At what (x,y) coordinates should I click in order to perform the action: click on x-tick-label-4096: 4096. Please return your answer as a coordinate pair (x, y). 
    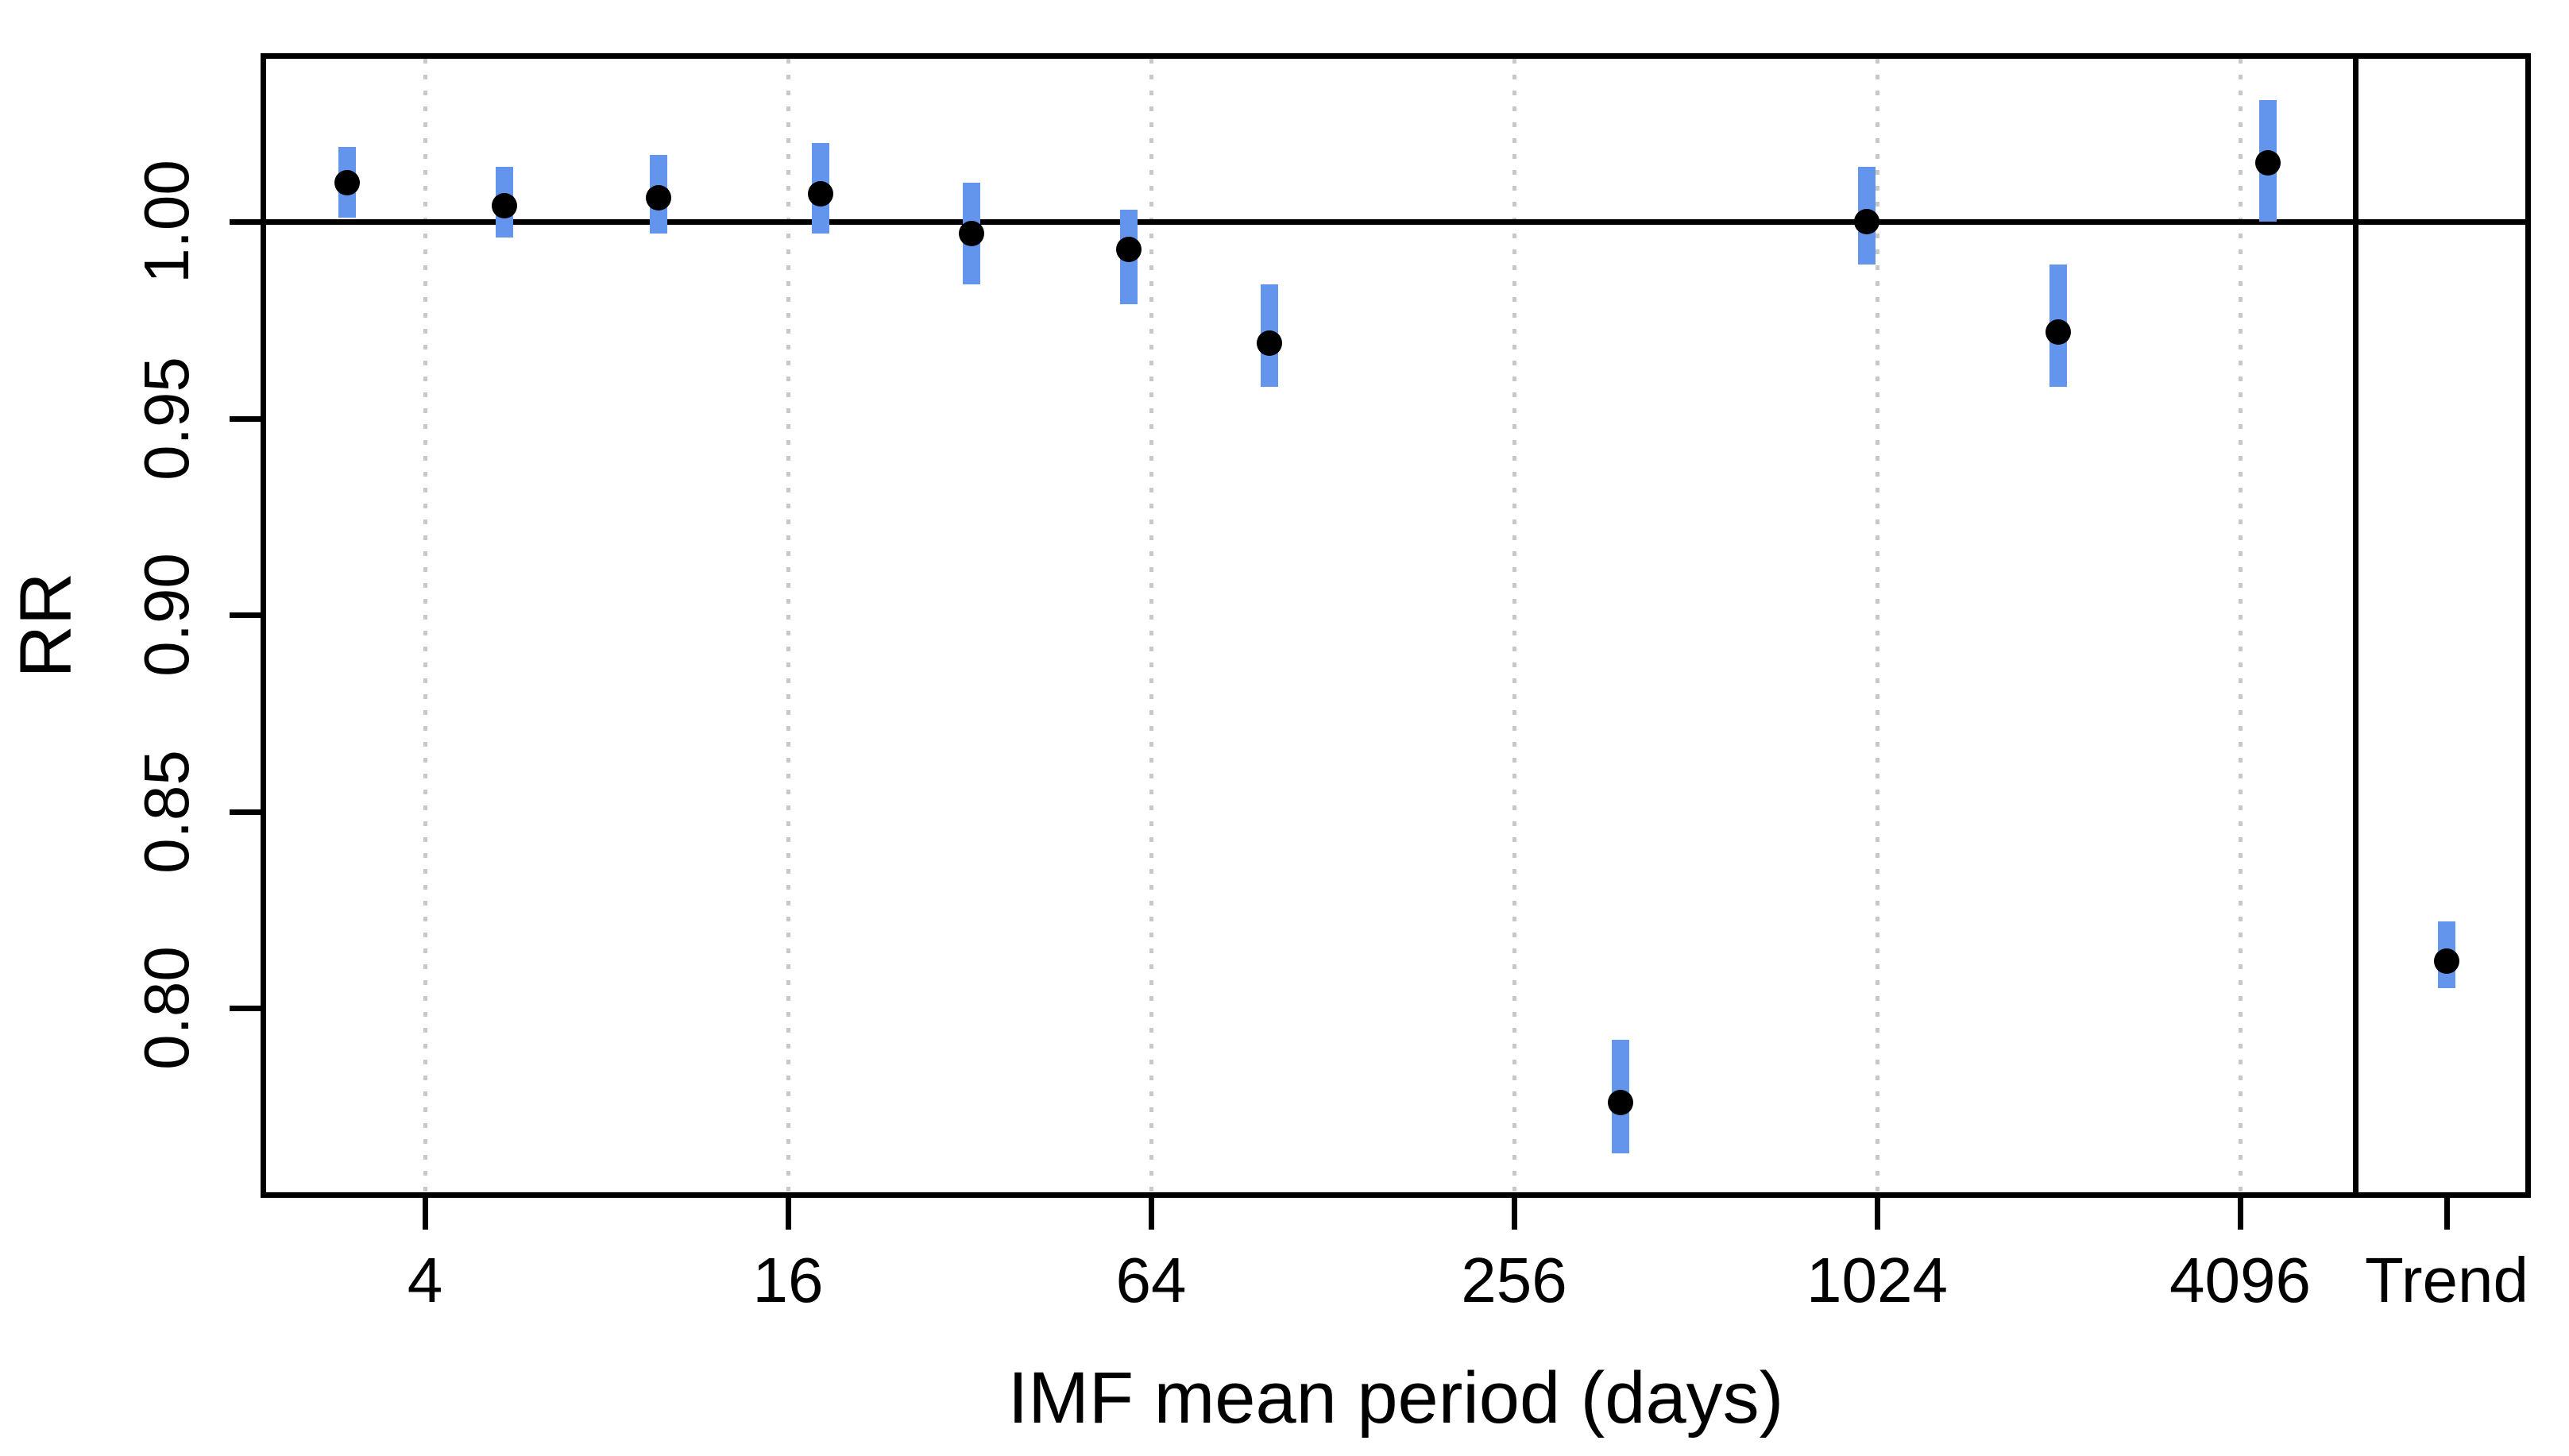
    Looking at the image, I should click on (2240, 1280).